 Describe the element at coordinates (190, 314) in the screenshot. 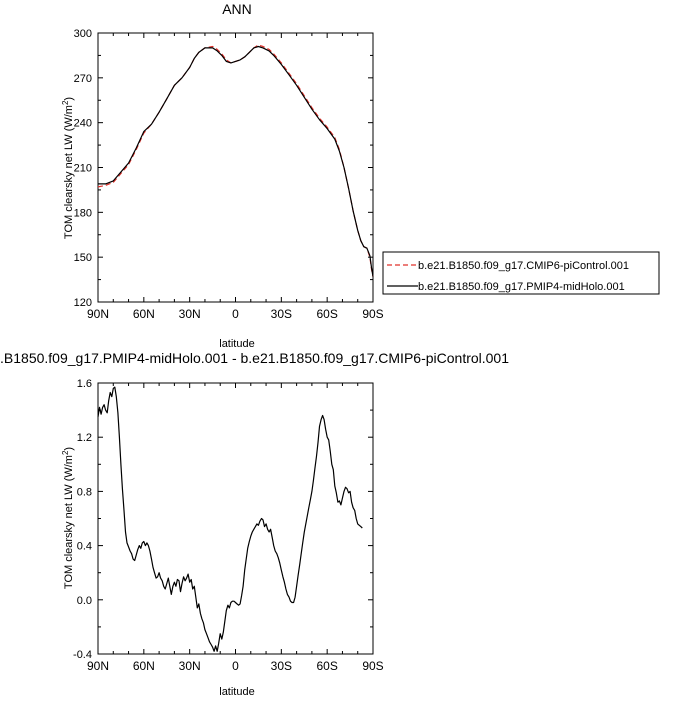

I see `top-x-tick-label: 30N` at that location.